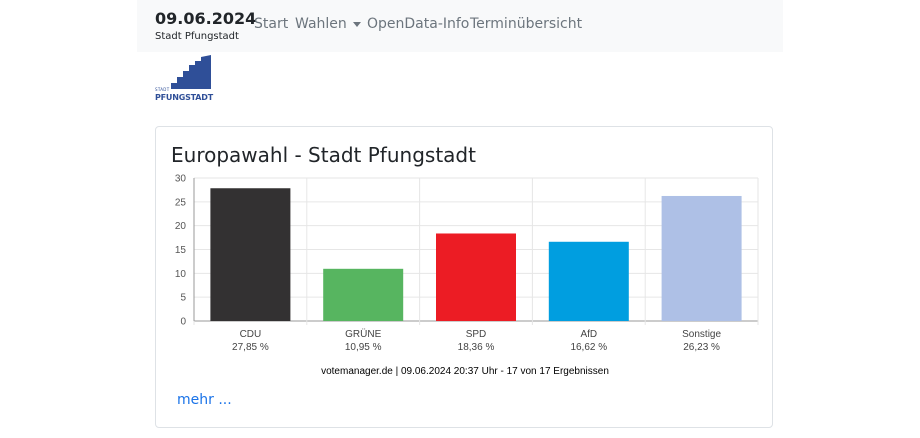  I want to click on bar-spd, so click(476, 277).